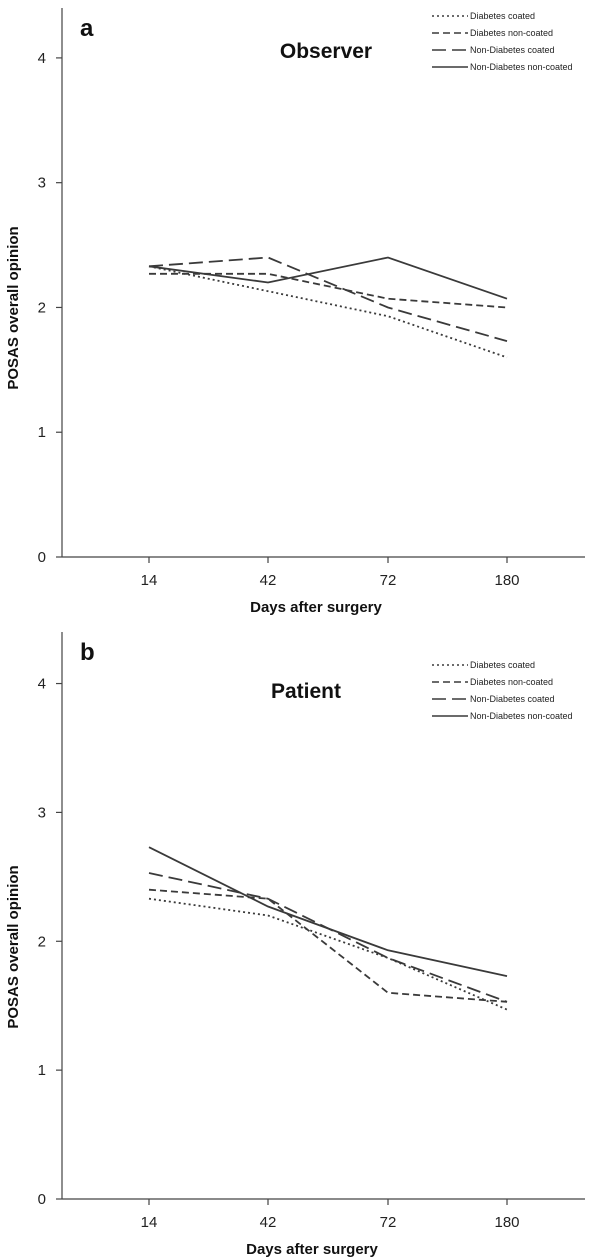 This screenshot has height=1259, width=597. I want to click on panel-label: a, so click(87, 28).